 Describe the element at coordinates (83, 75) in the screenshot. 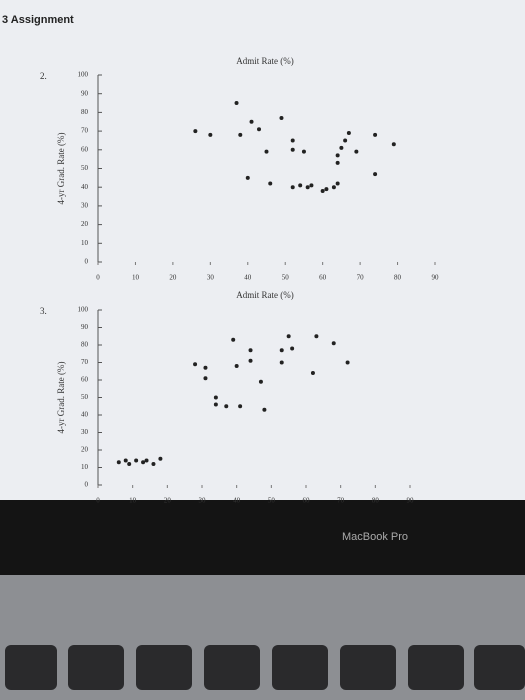

I see `y-tick-label: 100` at that location.